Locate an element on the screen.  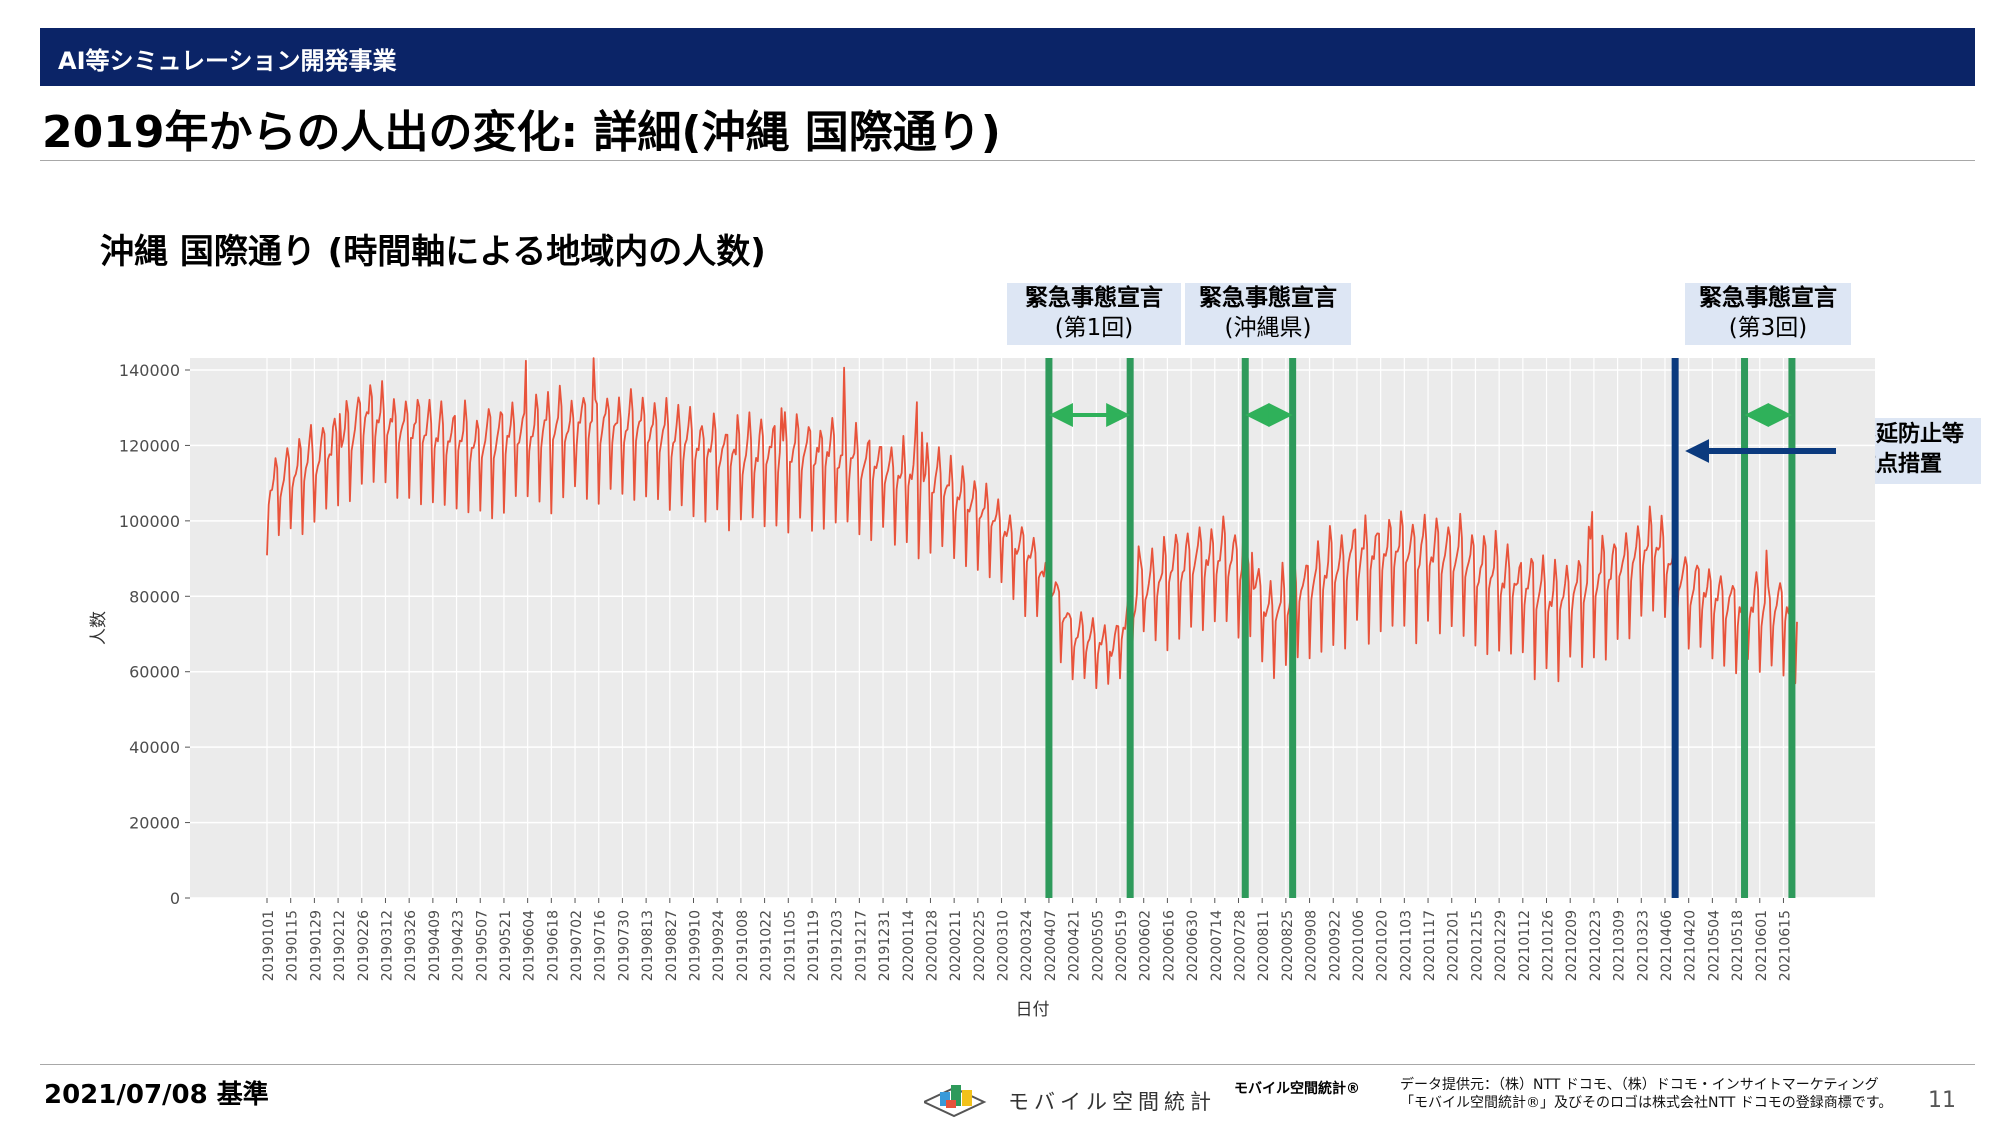
x-tick-label: 20191119 is located at coordinates (814, 945).